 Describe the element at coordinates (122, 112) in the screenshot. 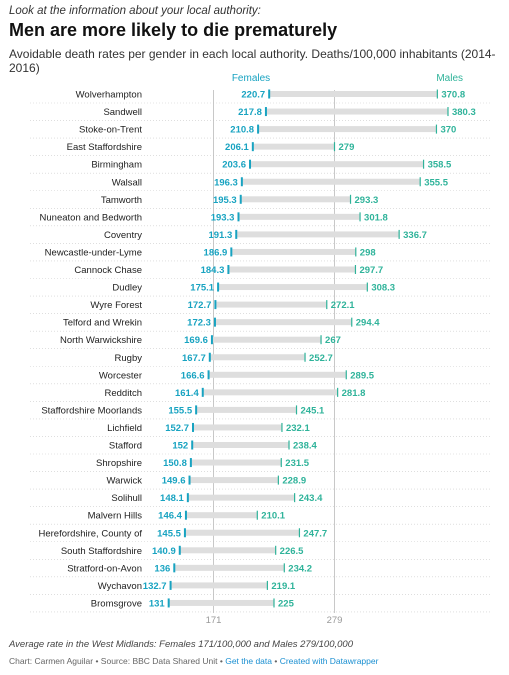

I see `category-label: Sandwell` at that location.